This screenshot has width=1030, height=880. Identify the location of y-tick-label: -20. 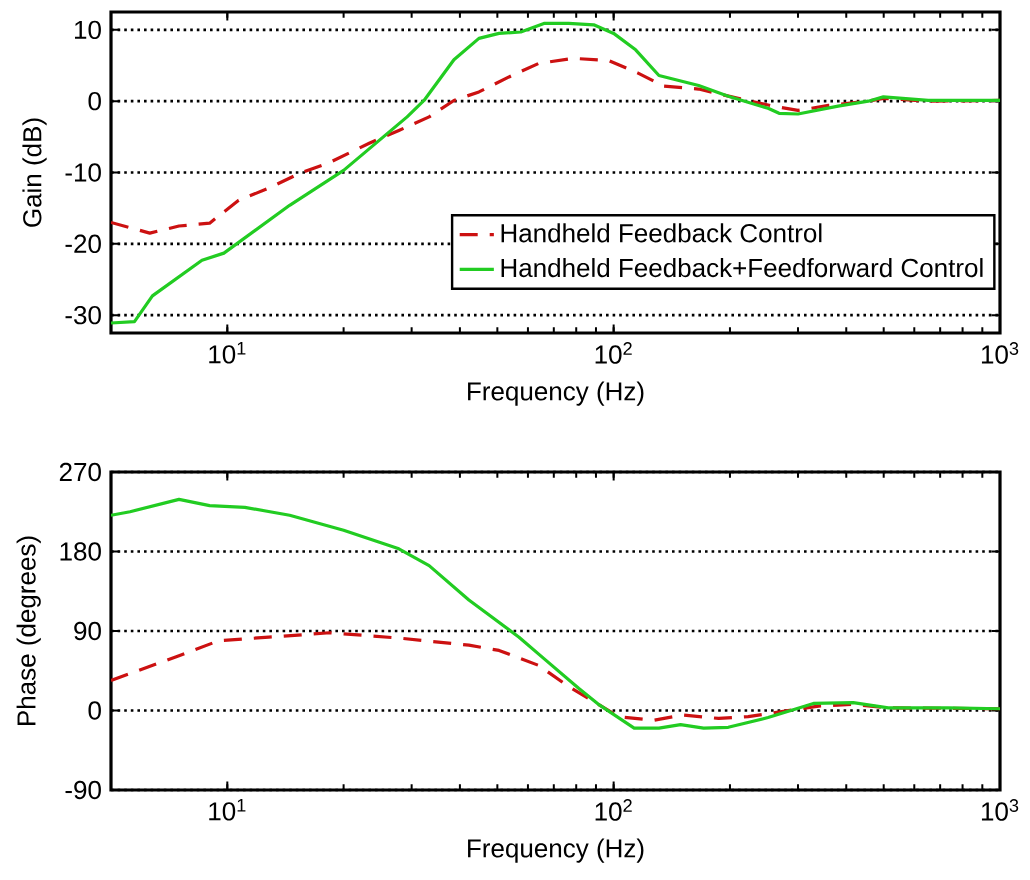
(83, 244).